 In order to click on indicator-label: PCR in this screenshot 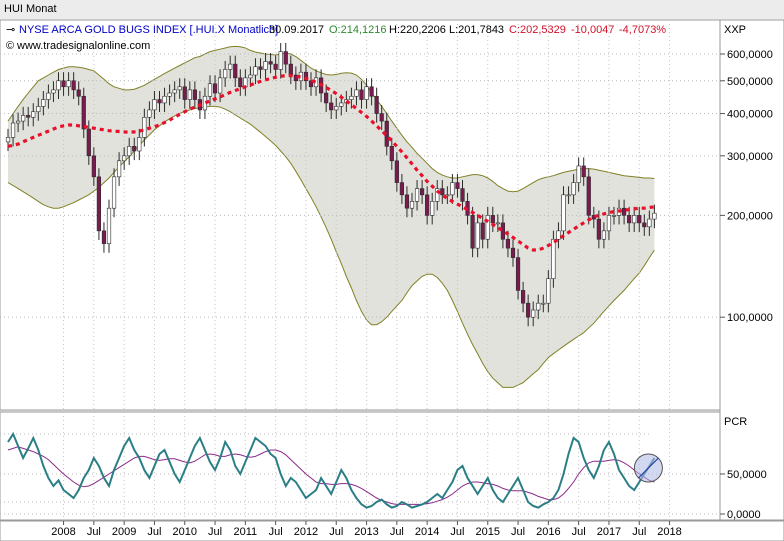, I will do `click(735, 422)`.